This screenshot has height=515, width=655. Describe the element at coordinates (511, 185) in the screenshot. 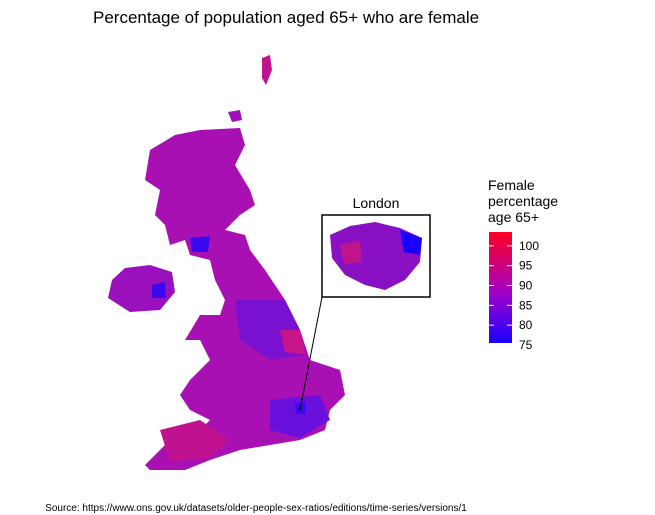

I see `legend-title: Female` at that location.